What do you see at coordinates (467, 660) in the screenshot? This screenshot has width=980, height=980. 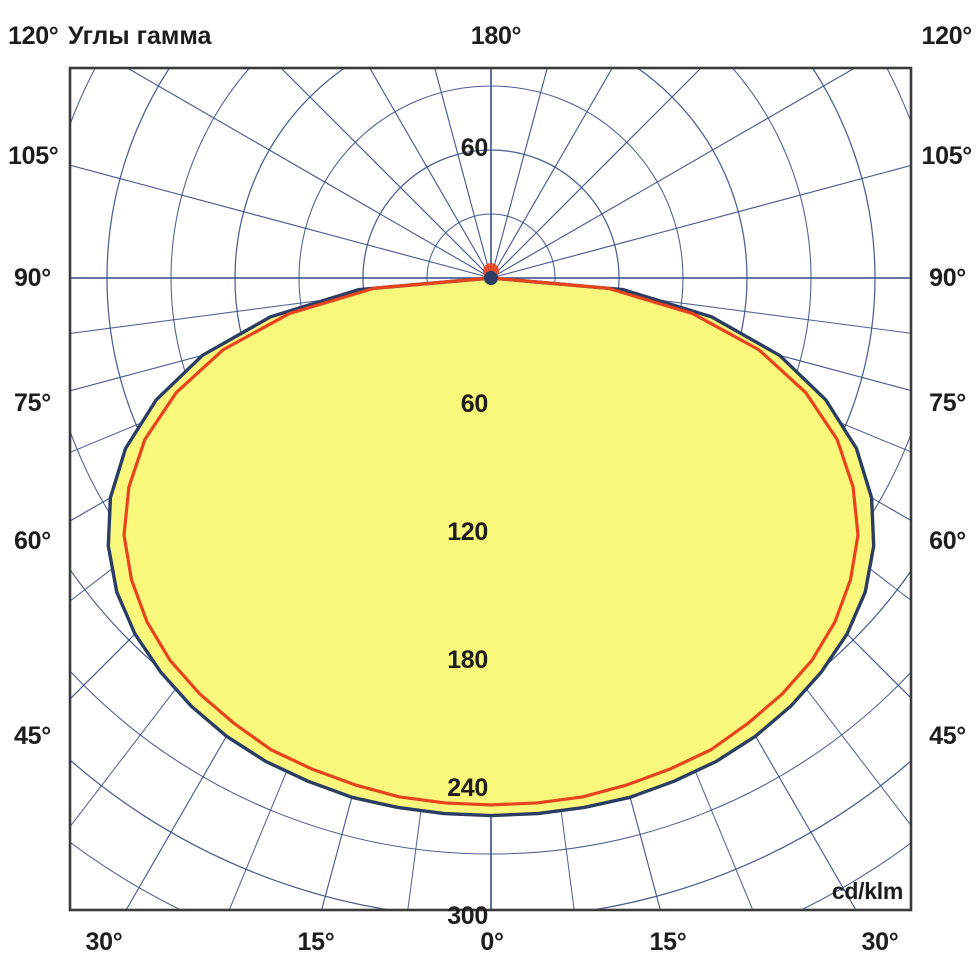 I see `radial-tick-180-3: 180` at bounding box center [467, 660].